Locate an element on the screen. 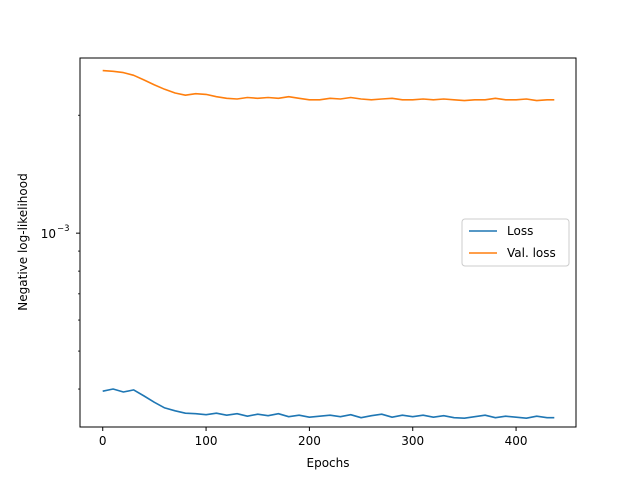  y-tick-label-base: 10 is located at coordinates (48, 234).